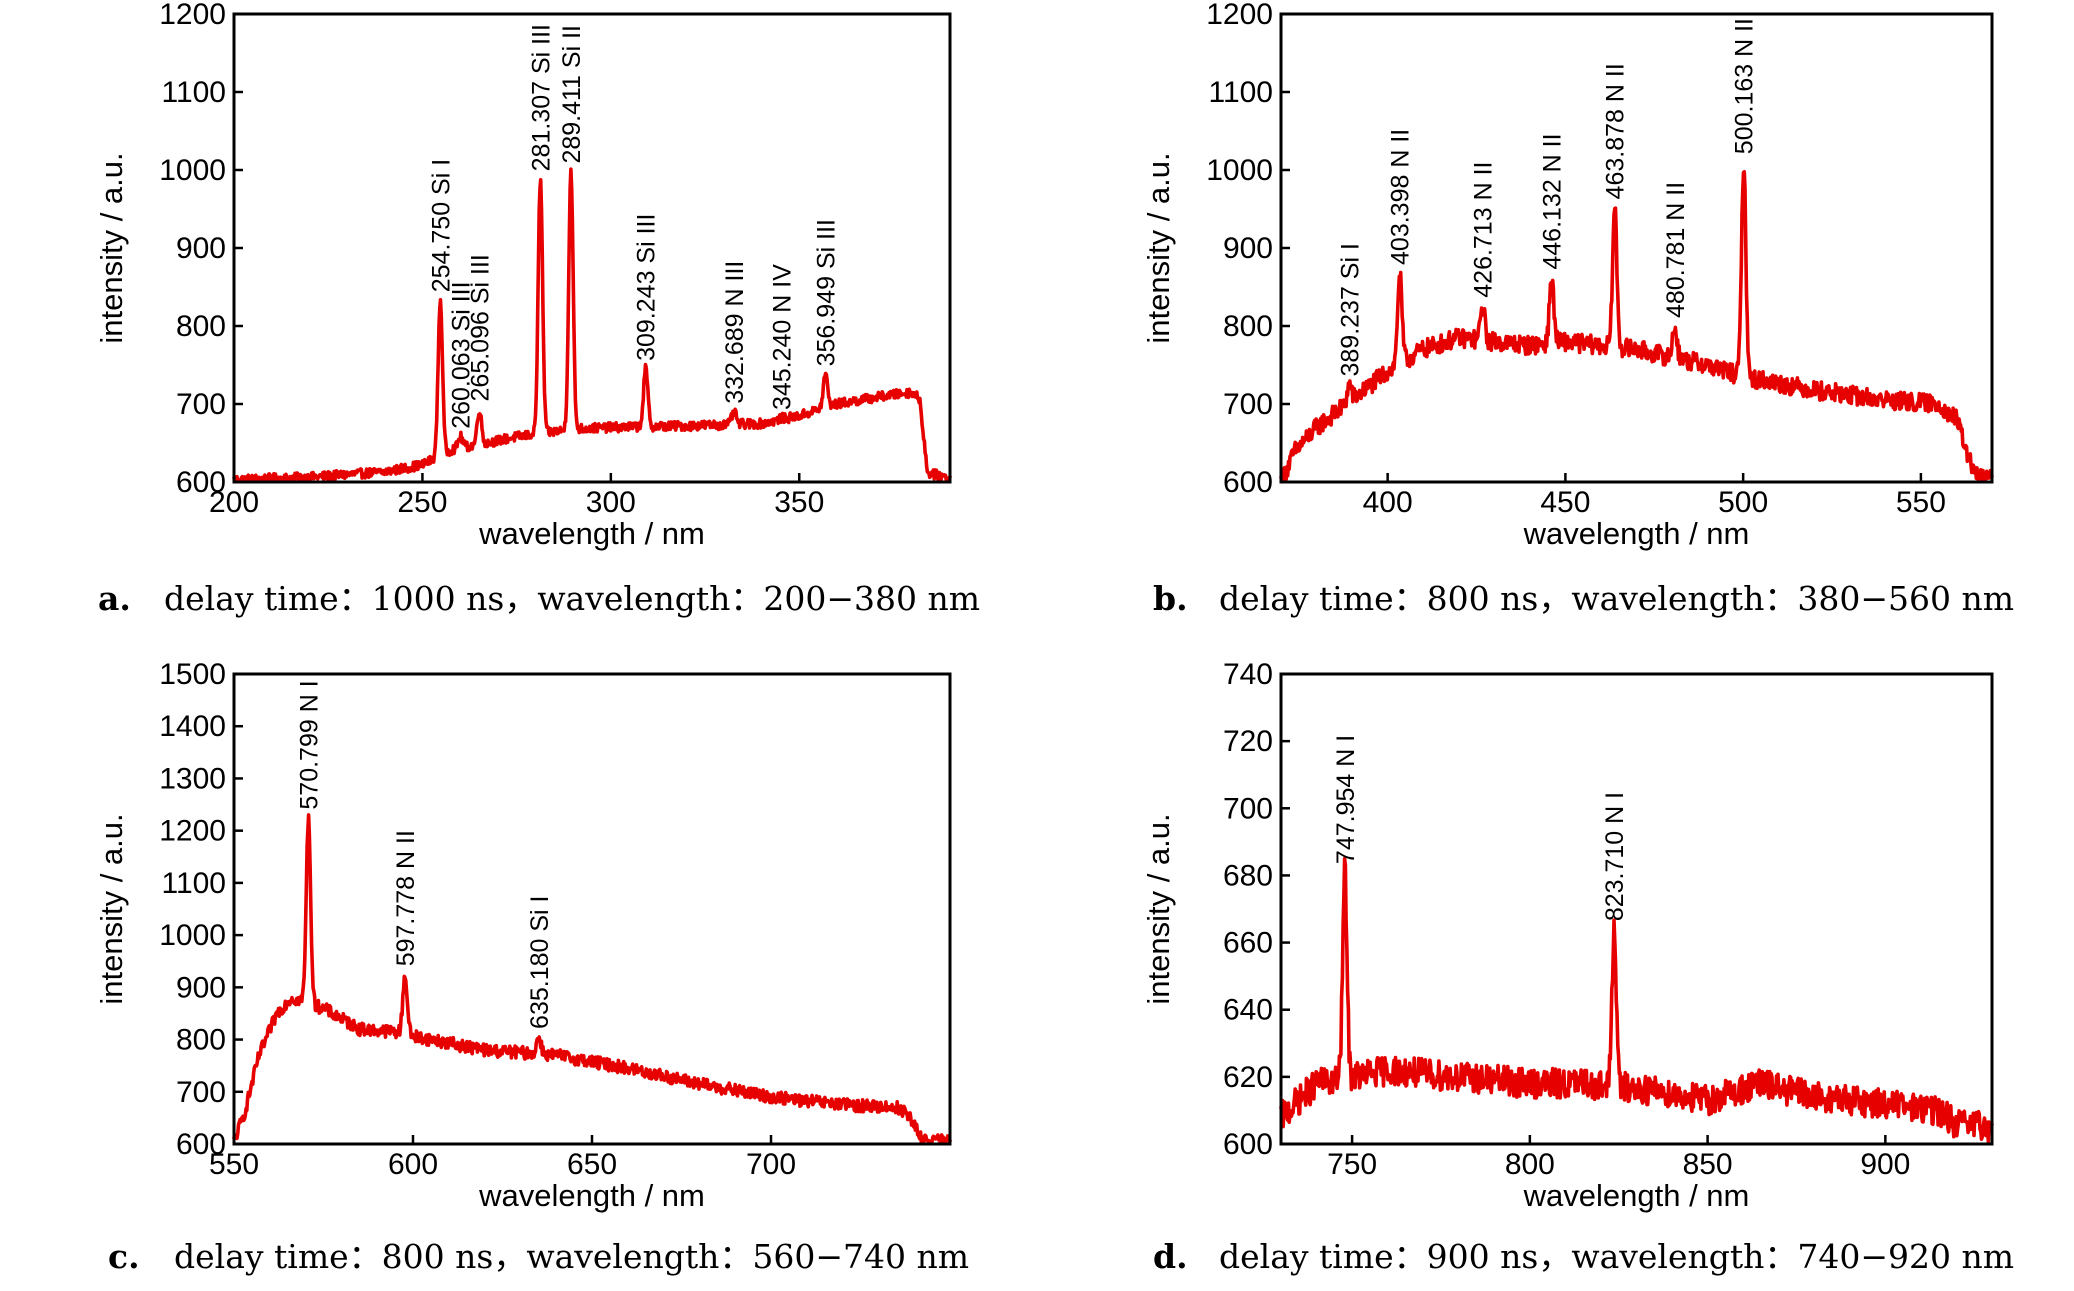 The width and height of the screenshot is (2074, 1291). Describe the element at coordinates (1530, 1164) in the screenshot. I see `x-tick-label: 800` at that location.